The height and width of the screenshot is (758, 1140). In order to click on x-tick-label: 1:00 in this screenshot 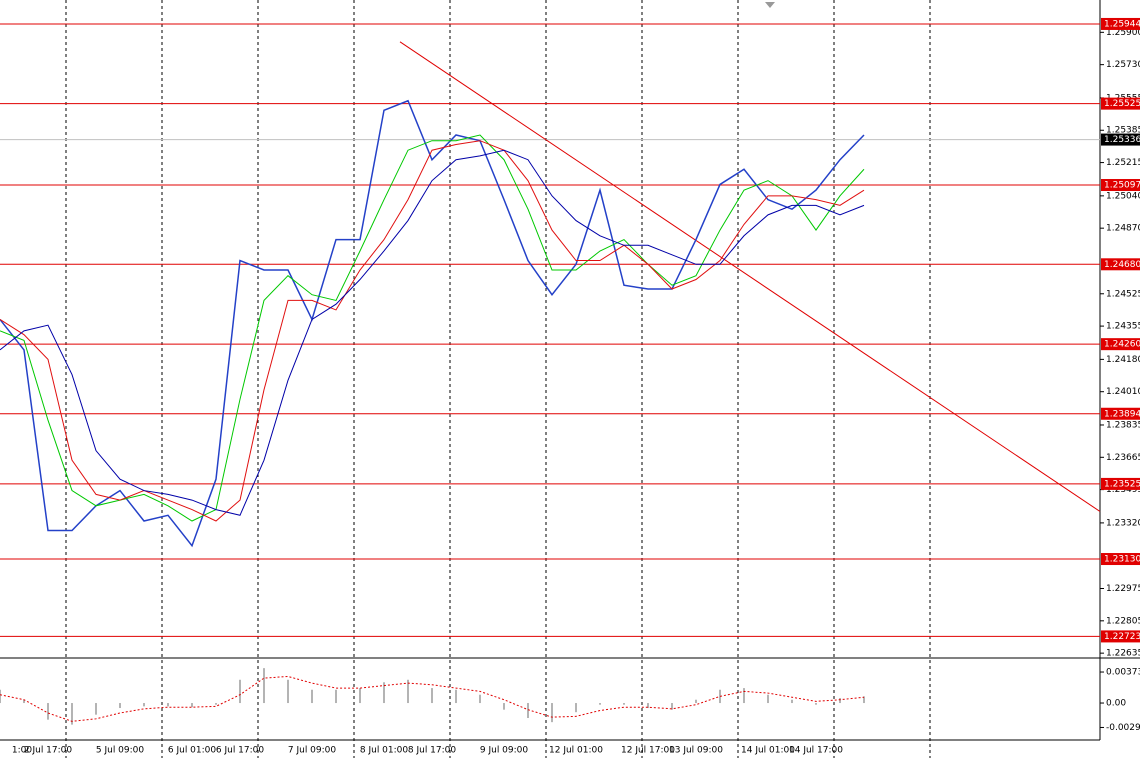, I will do `click(22, 751)`.